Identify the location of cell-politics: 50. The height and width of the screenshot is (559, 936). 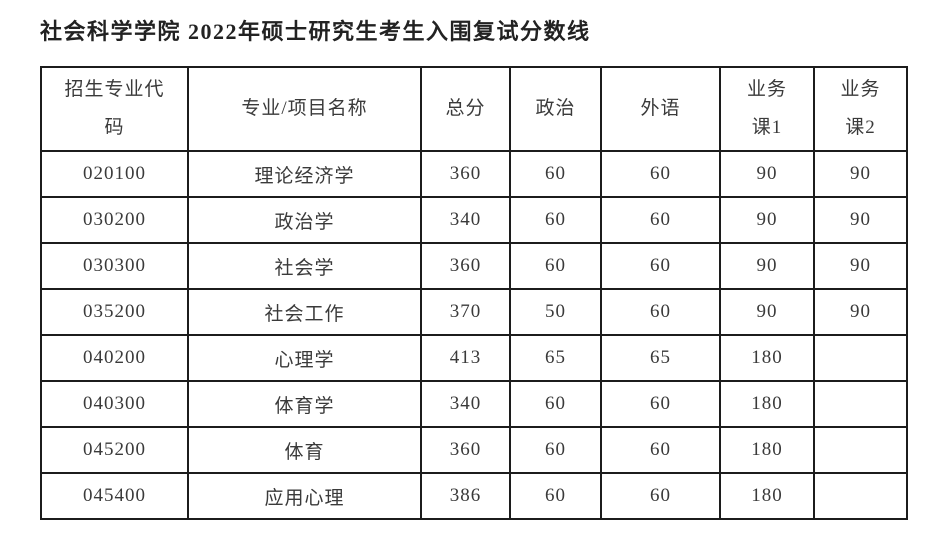
(555, 312).